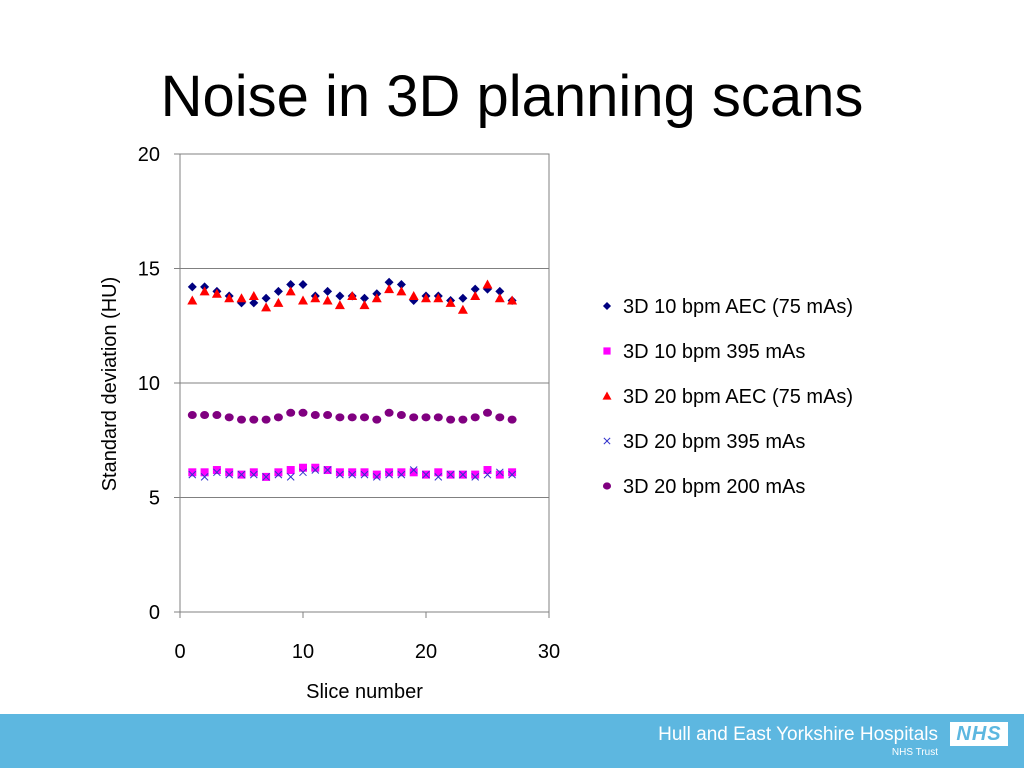 This screenshot has width=1024, height=768. What do you see at coordinates (110, 384) in the screenshot?
I see `y-axis-label: Standard deviation (HU)` at bounding box center [110, 384].